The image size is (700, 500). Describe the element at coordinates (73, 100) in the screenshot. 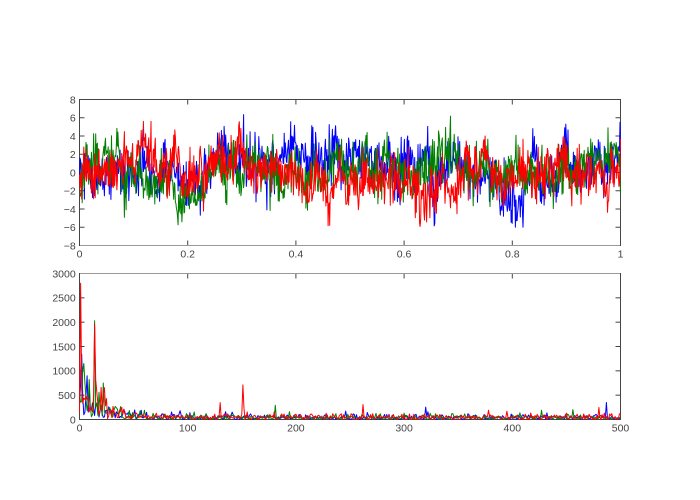

I see `svg-text: 8` at that location.